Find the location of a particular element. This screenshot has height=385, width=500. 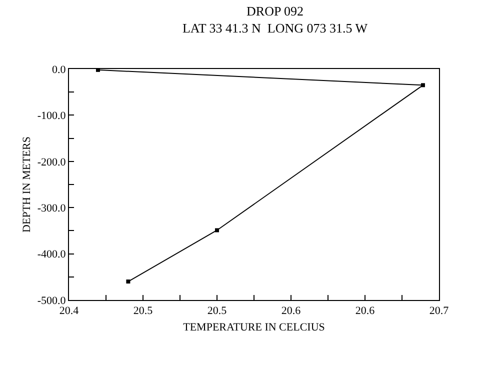

y-tick-label: 0.0 is located at coordinates (59, 70).